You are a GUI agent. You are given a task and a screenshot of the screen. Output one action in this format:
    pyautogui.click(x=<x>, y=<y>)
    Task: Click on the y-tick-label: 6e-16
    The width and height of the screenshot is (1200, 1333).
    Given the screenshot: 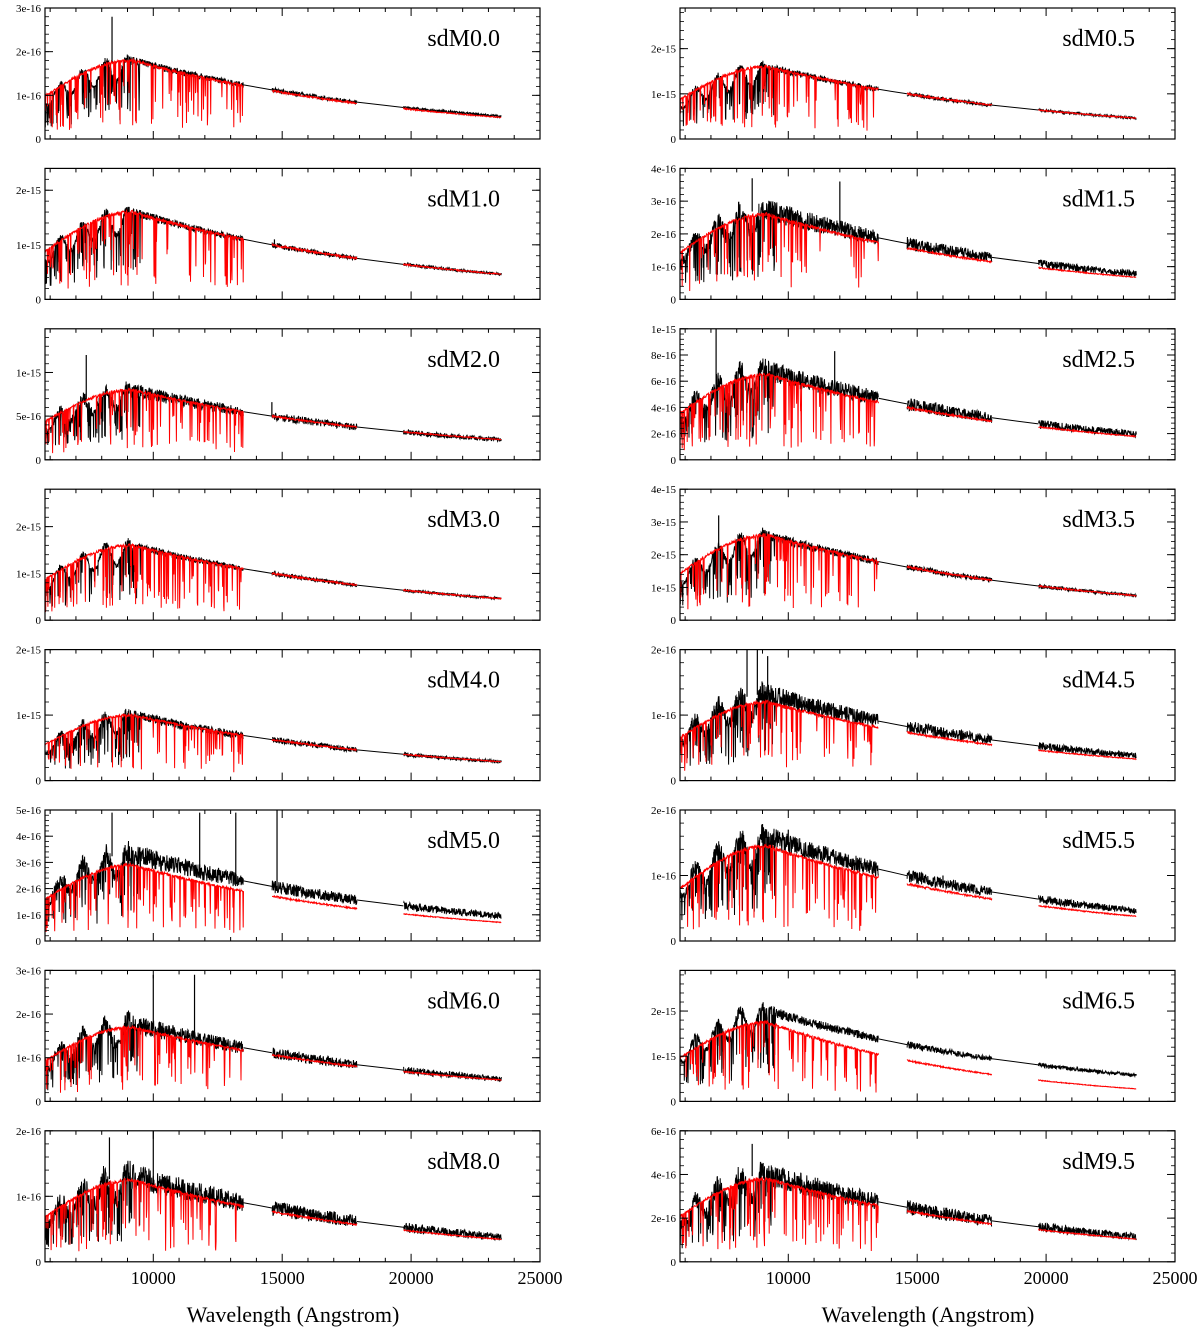 What is the action you would take?
    pyautogui.click(x=664, y=1132)
    